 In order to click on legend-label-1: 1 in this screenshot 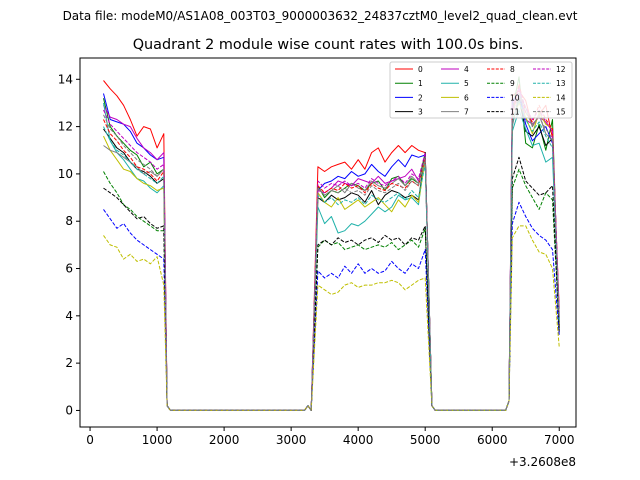, I will do `click(420, 83)`.